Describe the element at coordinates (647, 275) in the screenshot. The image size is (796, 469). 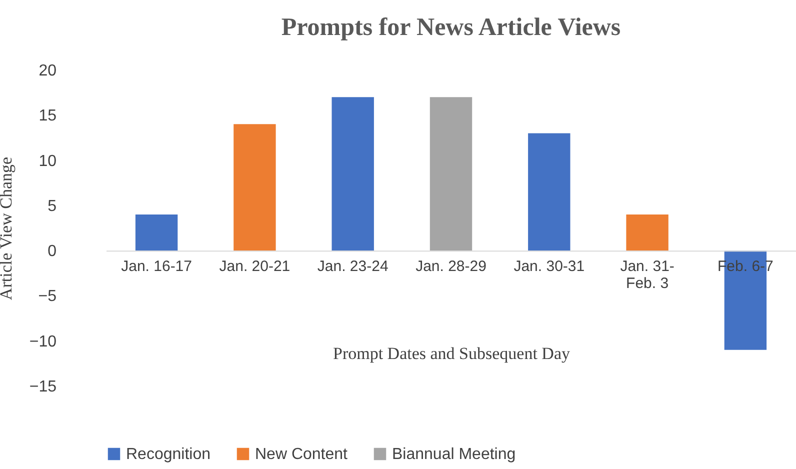
I see `x-tick-label: Jan. 31- Feb. 3` at that location.